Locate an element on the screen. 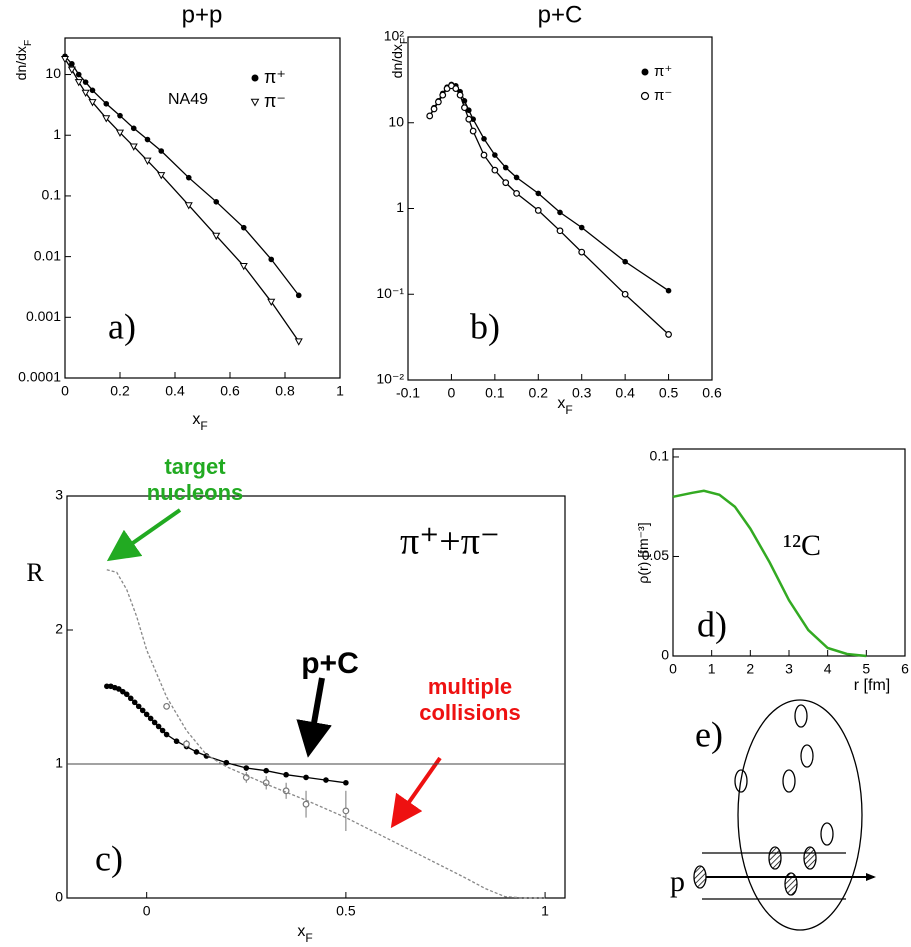  x-tick-label: 0.3 is located at coordinates (582, 393).